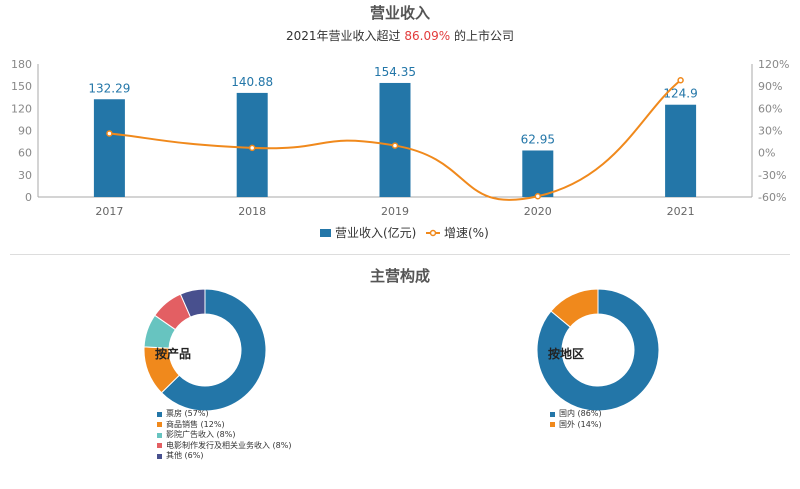  I want to click on y-right-tick-label: 60%, so click(770, 108).